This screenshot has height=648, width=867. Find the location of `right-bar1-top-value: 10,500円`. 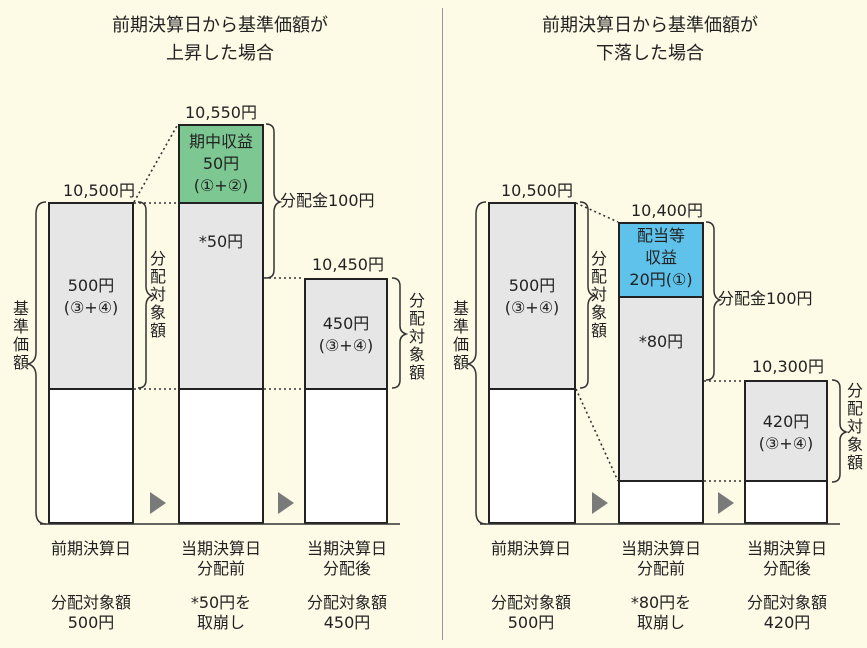

right-bar1-top-value: 10,500円 is located at coordinates (537, 190).